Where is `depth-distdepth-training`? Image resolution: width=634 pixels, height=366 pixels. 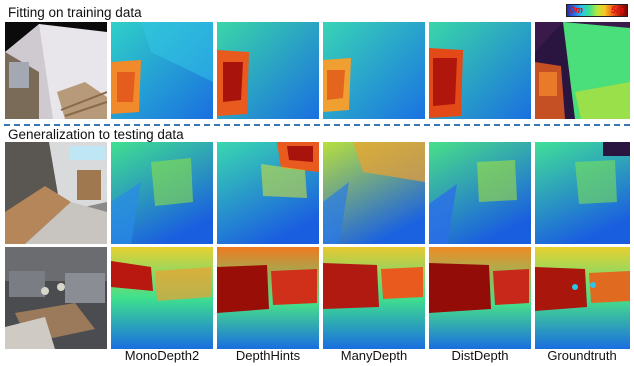
depth-distdepth-training is located at coordinates (480, 70).